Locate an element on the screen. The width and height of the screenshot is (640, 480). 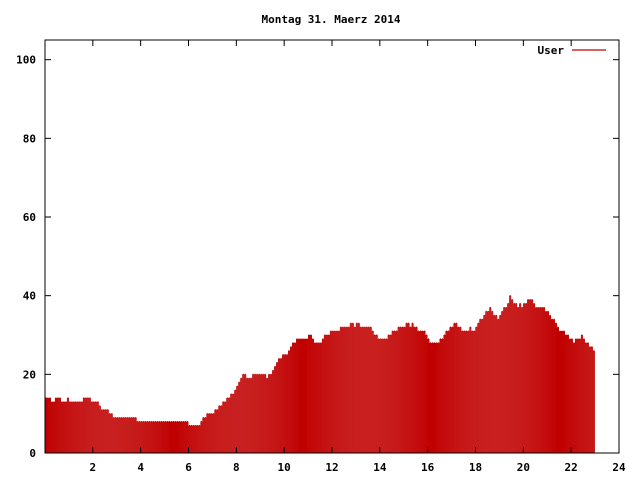
x-tick-label: 24 is located at coordinates (619, 467).